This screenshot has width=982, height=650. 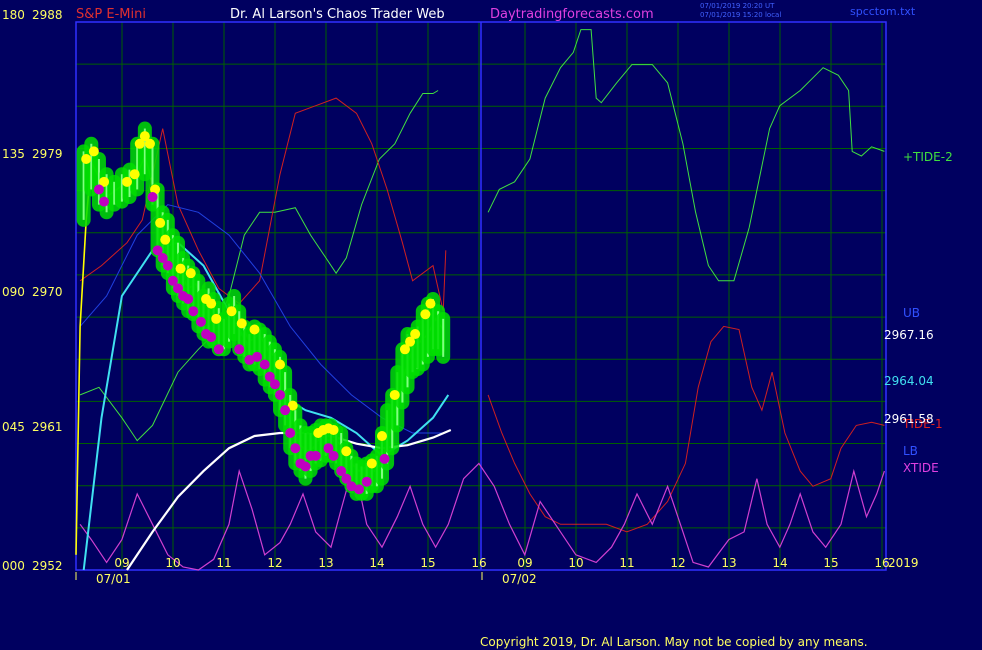 What do you see at coordinates (909, 335) in the screenshot?
I see `value-2967-label: 2967.16` at bounding box center [909, 335].